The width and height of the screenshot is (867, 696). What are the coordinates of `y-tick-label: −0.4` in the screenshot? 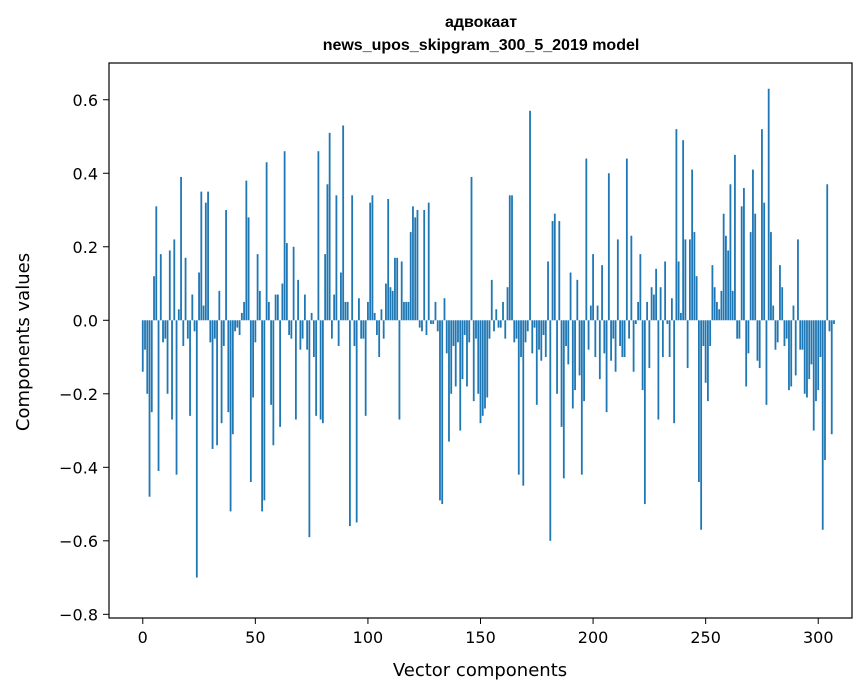 It's located at (78, 467).